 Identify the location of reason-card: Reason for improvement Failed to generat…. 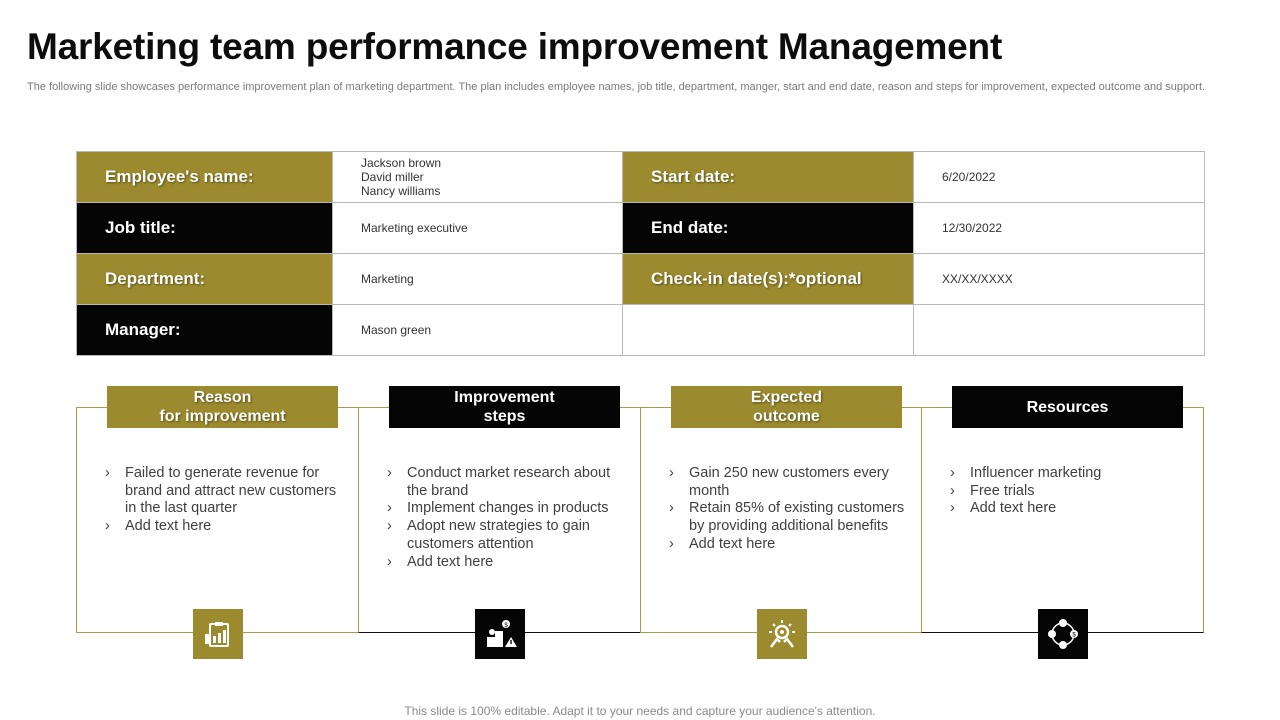
(217, 522).